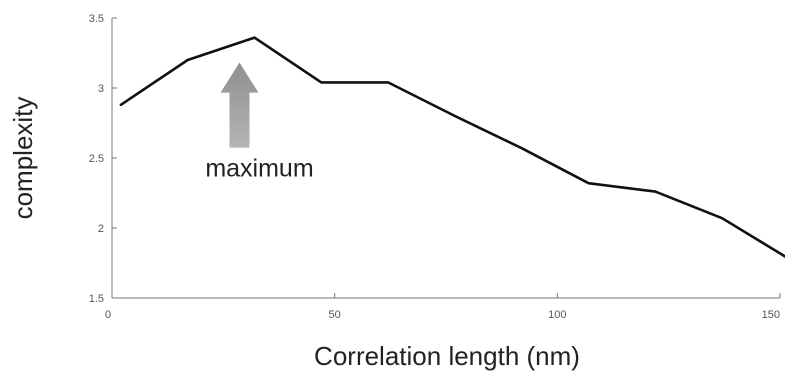 This screenshot has width=785, height=379. Describe the element at coordinates (259, 122) in the screenshot. I see `maximum-annotation: maximum` at that location.